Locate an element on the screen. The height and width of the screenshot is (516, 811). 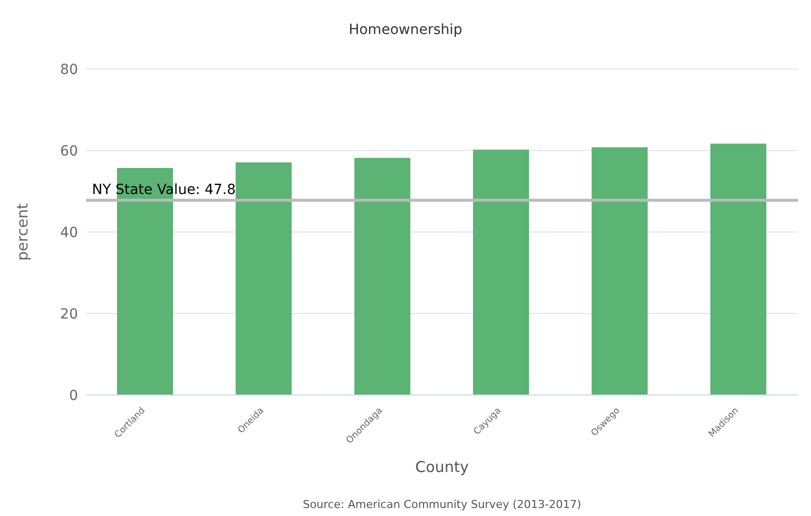
y-tick-label: 60 is located at coordinates (69, 151).